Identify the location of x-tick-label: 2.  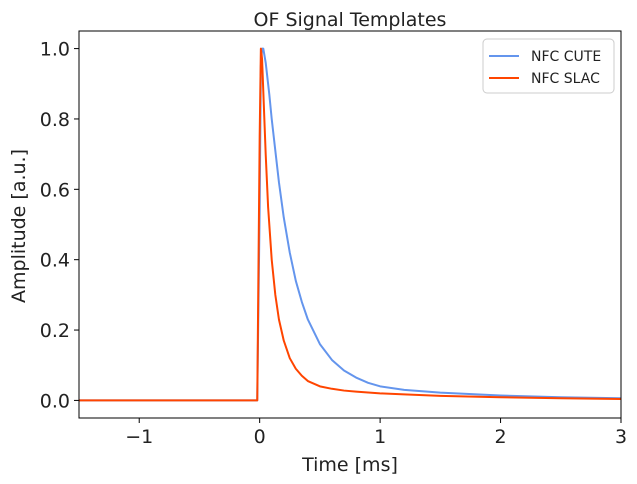
(501, 437).